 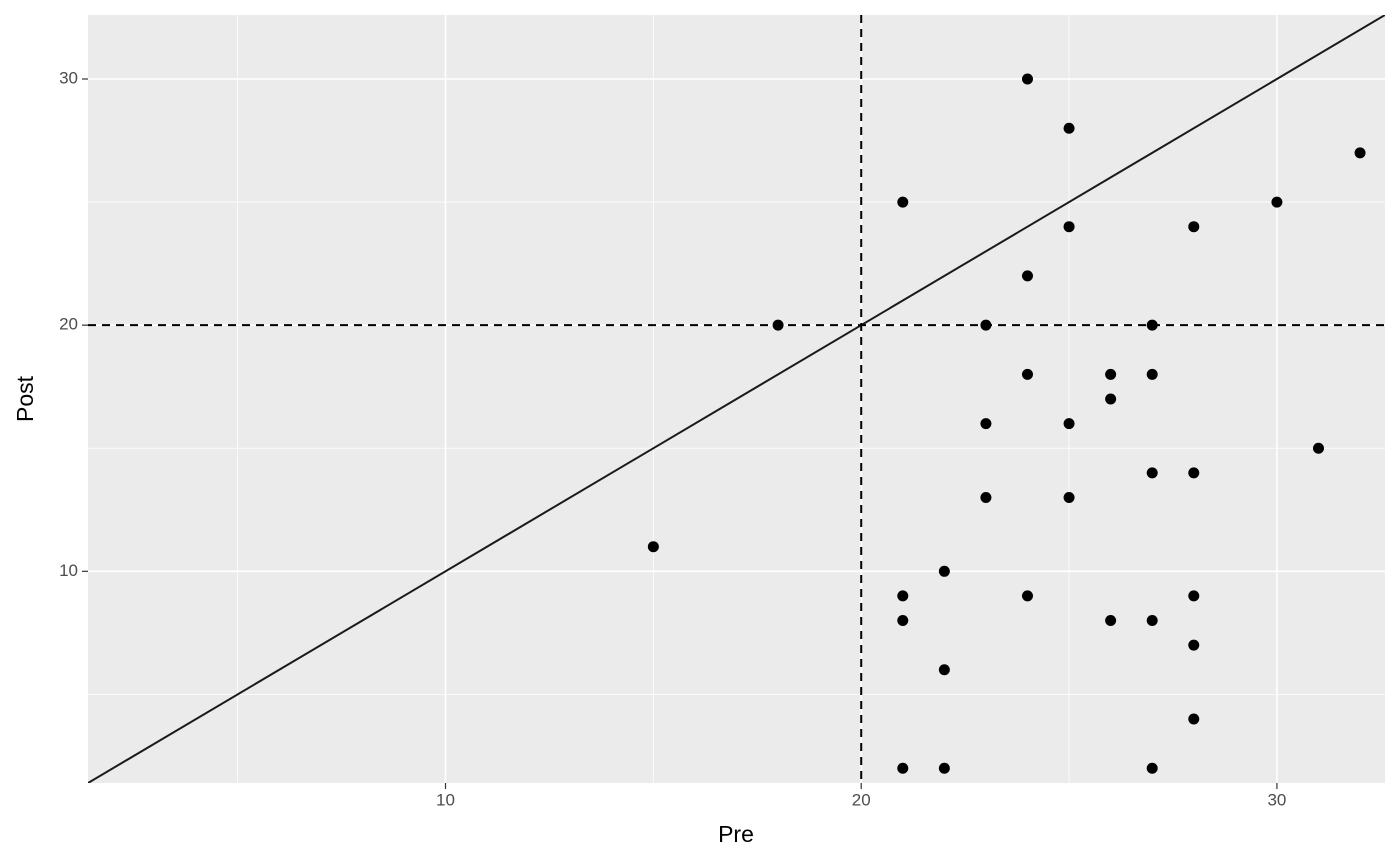 I want to click on x-tick-label: 10, so click(x=445, y=799).